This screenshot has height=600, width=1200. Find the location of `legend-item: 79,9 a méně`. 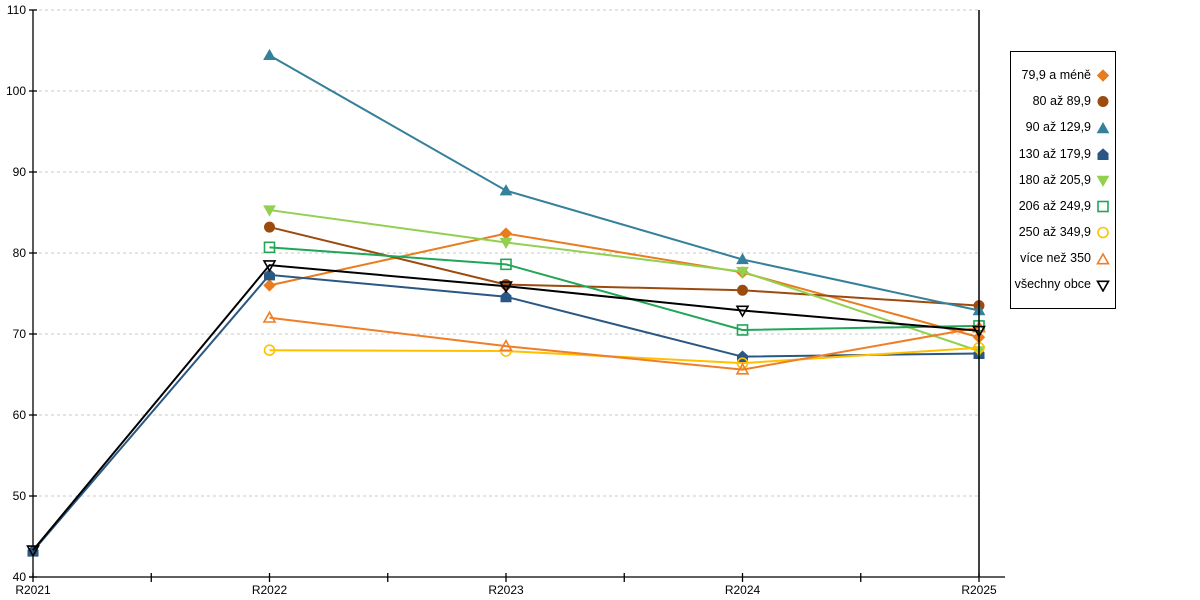

legend-item: 79,9 a méně is located at coordinates (1062, 75).